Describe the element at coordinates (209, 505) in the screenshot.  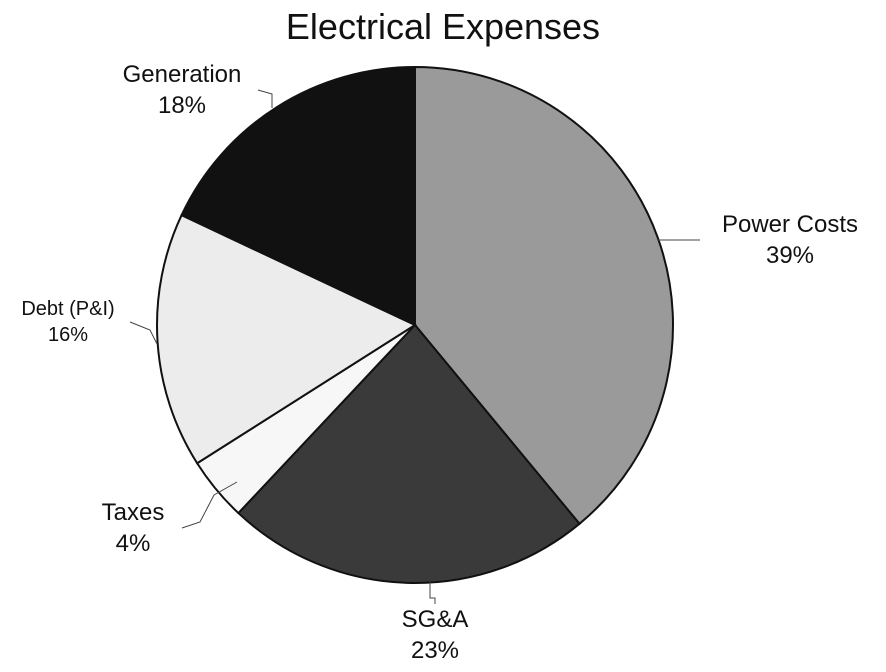
I see `leader-line-taxes` at that location.